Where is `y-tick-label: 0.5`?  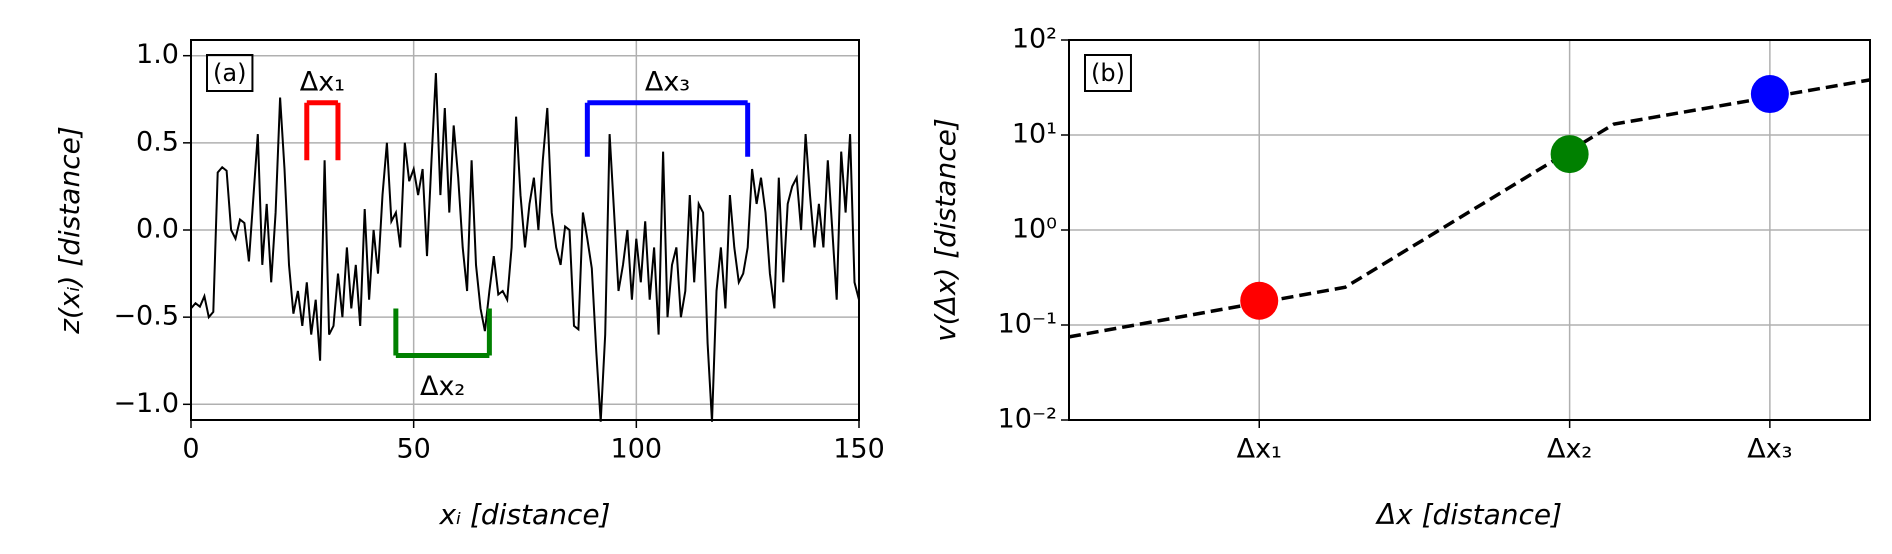 y-tick-label: 0.5 is located at coordinates (157, 141).